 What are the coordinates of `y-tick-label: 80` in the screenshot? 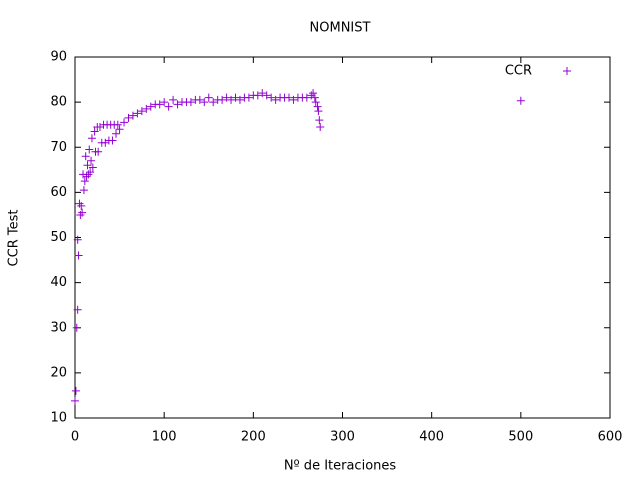 It's located at (58, 102).